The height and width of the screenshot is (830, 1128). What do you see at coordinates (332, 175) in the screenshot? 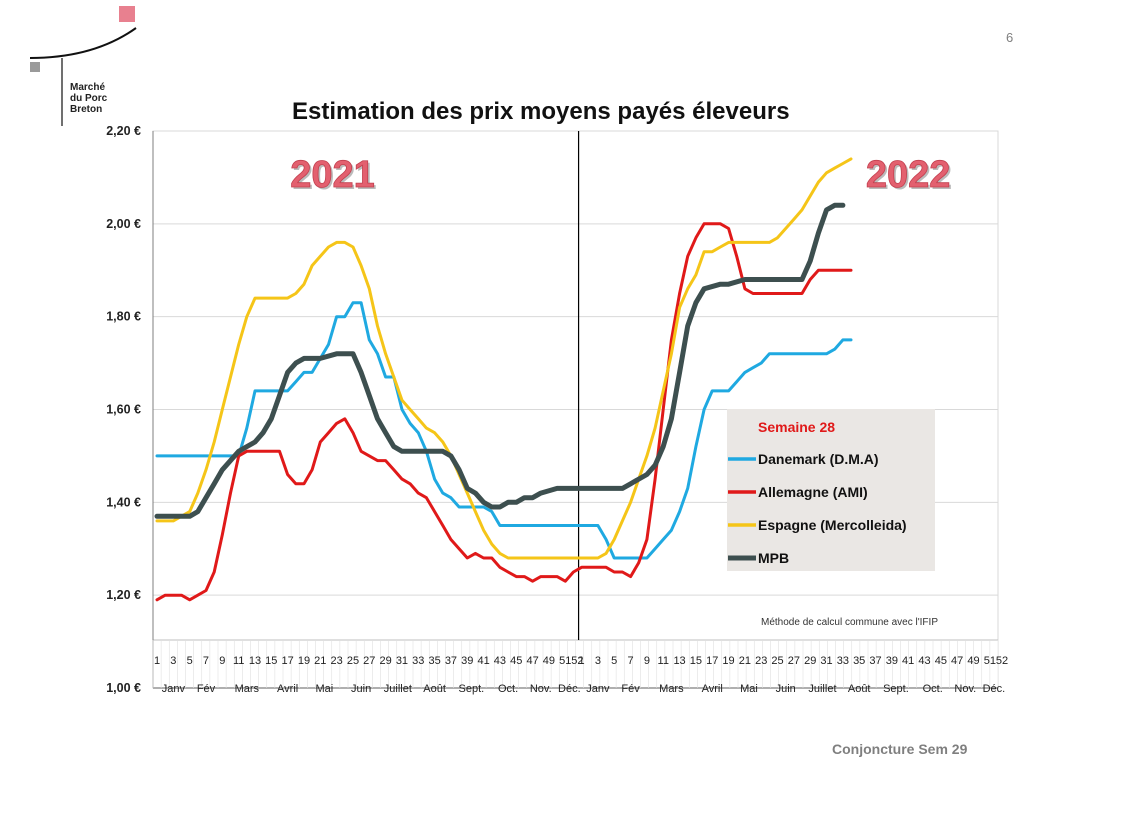
I see `year-label: 2021` at bounding box center [332, 175].